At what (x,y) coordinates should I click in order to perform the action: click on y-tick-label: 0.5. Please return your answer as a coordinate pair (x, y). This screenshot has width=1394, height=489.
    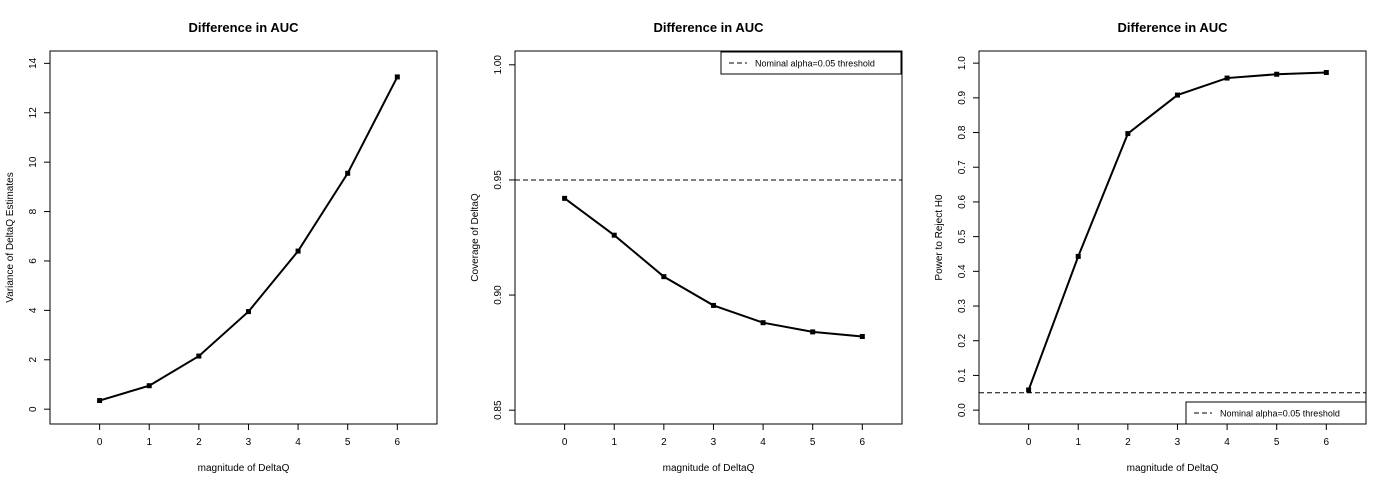
    Looking at the image, I should click on (962, 236).